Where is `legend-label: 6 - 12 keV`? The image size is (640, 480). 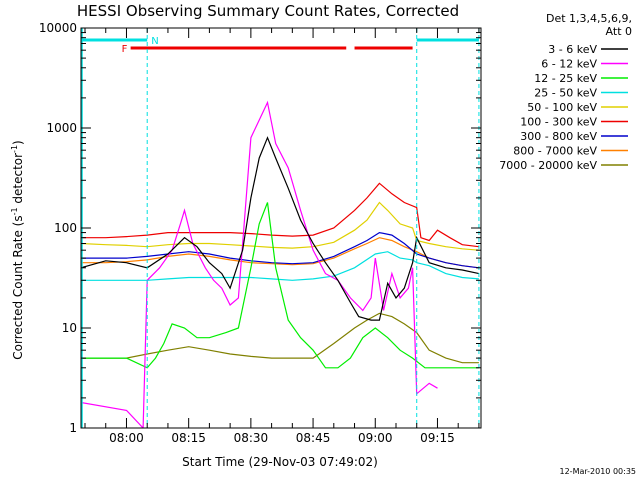 legend-label: 6 - 12 keV is located at coordinates (569, 64).